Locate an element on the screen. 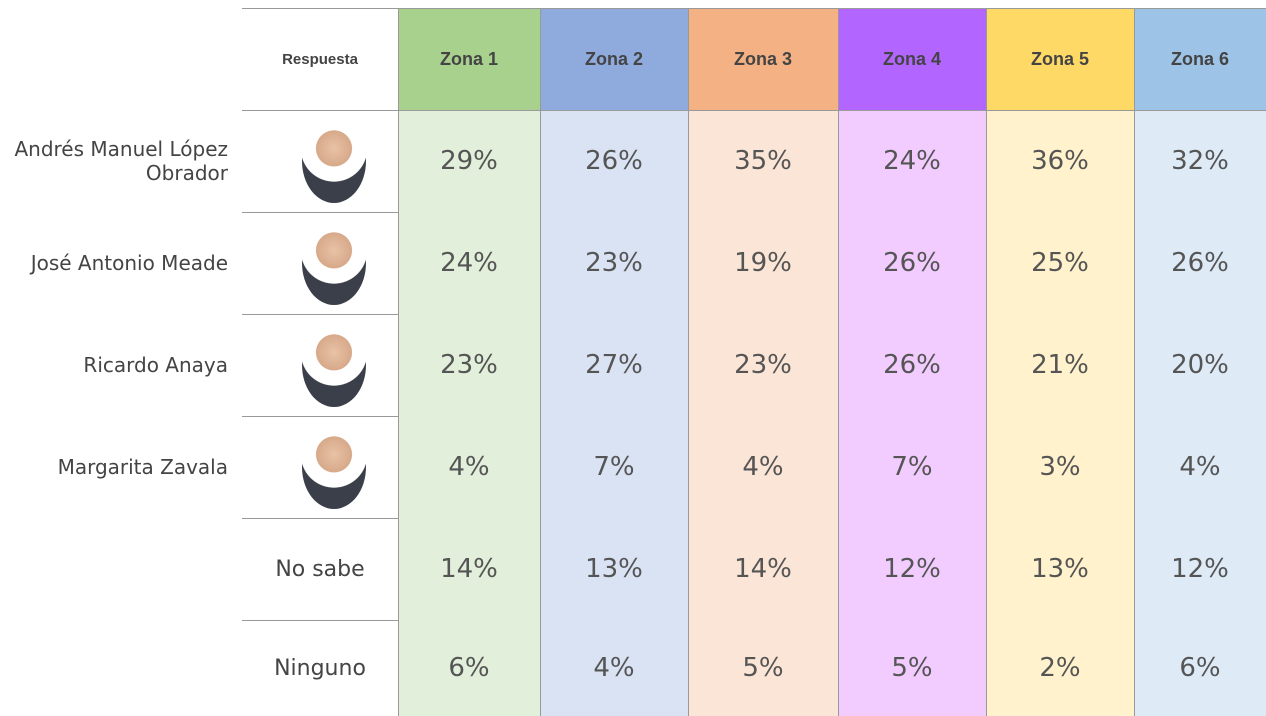 This screenshot has height=716, width=1266. candidate-name: Ricardo Anaya is located at coordinates (155, 365).